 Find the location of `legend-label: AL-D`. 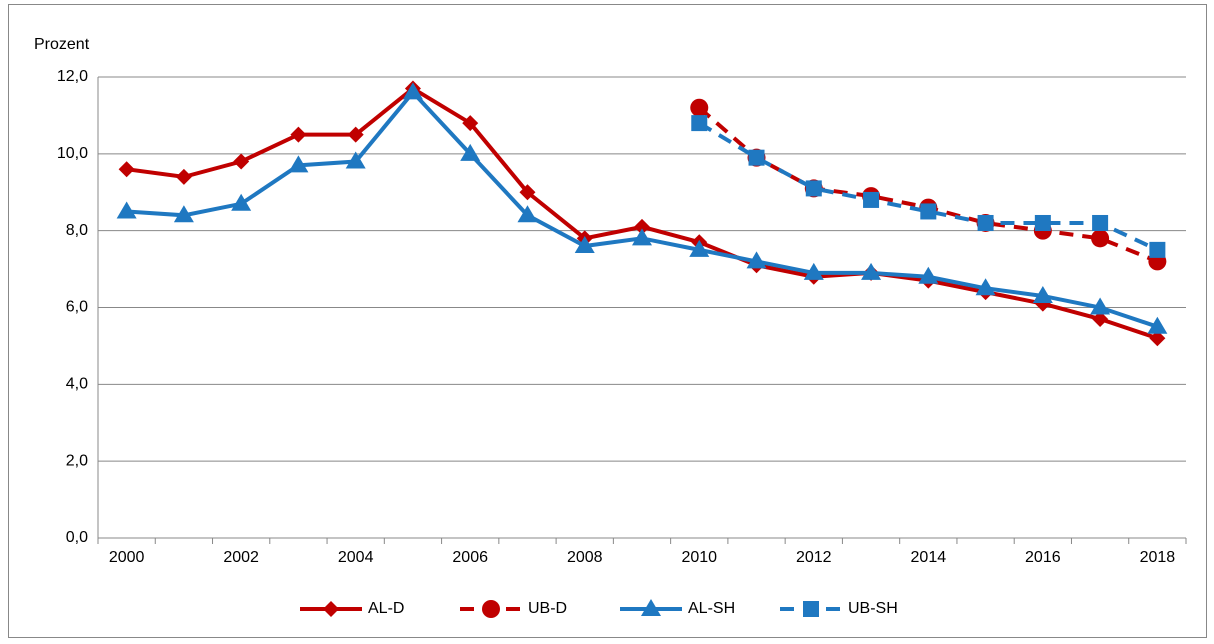

legend-label: AL-D is located at coordinates (386, 608).